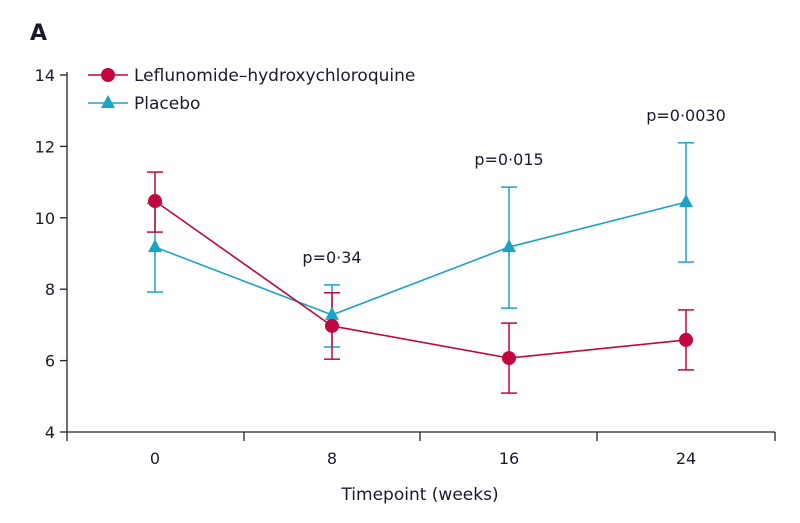 The width and height of the screenshot is (800, 523). Describe the element at coordinates (45, 218) in the screenshot. I see `y-tick-label: 10` at that location.